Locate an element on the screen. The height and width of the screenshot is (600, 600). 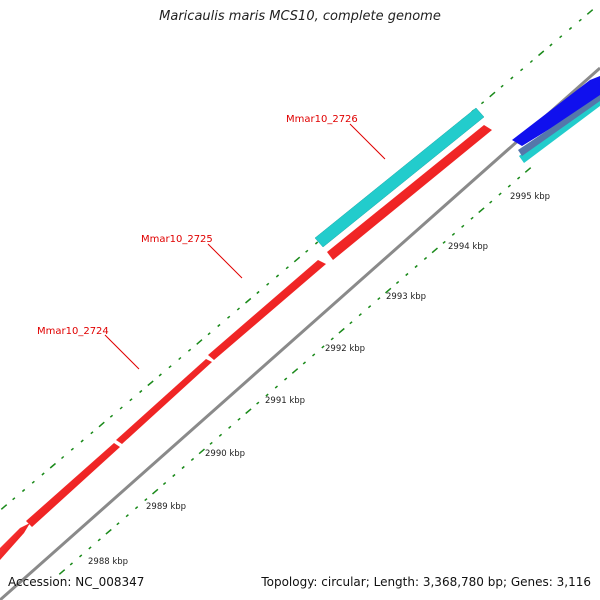
gene-arrow-2724-a is located at coordinates (73, 485).